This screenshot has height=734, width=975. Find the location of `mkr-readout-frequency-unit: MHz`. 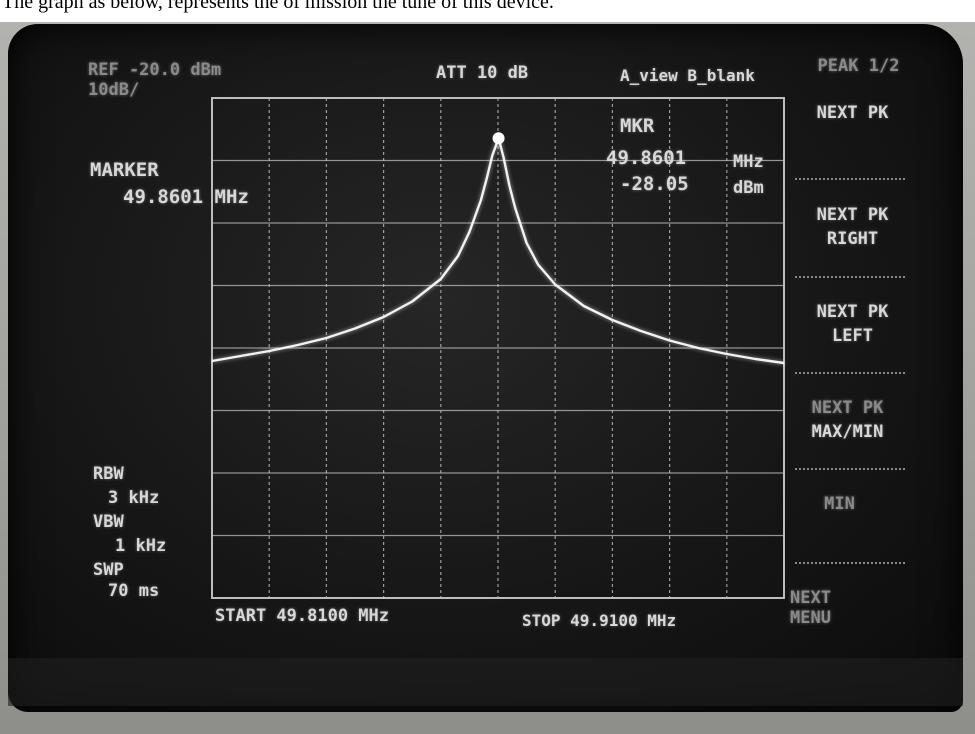

mkr-readout-frequency-unit: MHz is located at coordinates (748, 162).